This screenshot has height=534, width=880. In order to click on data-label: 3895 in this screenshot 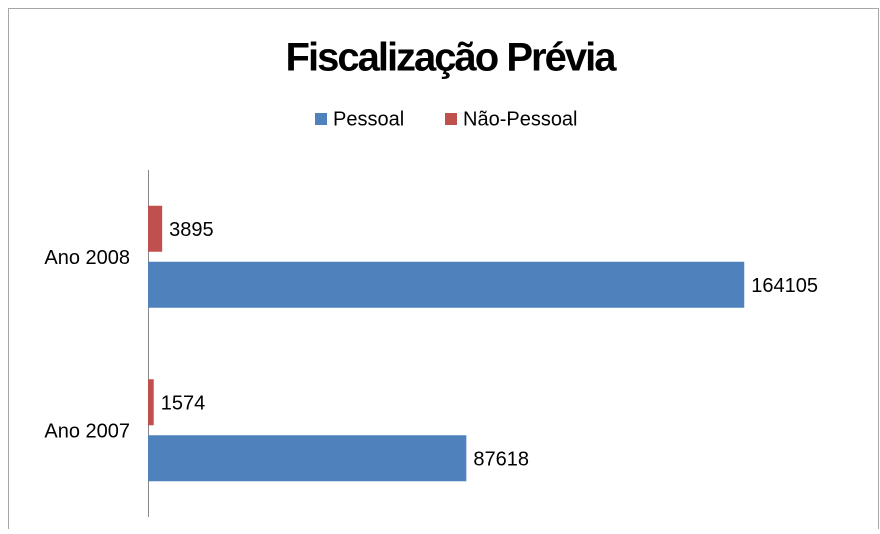, I will do `click(191, 230)`.